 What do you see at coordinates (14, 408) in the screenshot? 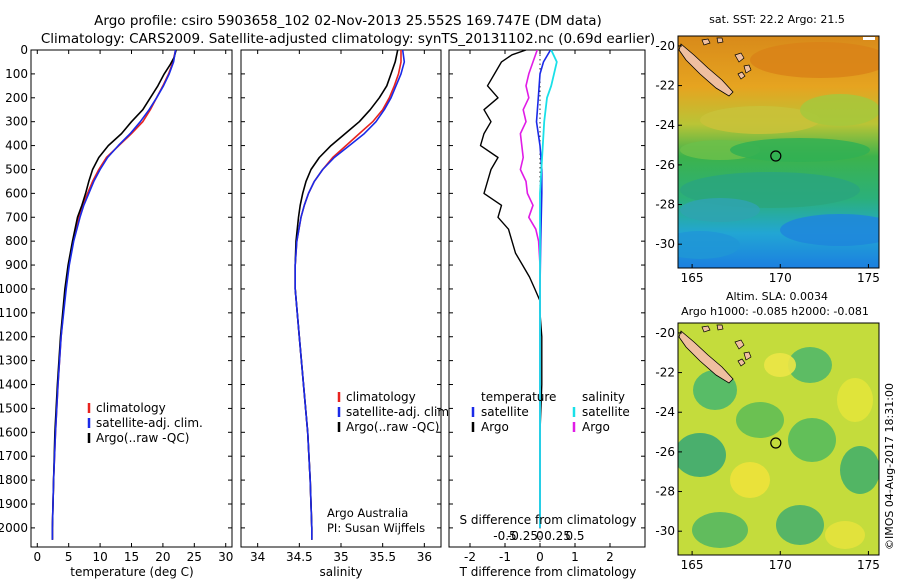
I see `depth-tick-label: 1500` at bounding box center [14, 408].